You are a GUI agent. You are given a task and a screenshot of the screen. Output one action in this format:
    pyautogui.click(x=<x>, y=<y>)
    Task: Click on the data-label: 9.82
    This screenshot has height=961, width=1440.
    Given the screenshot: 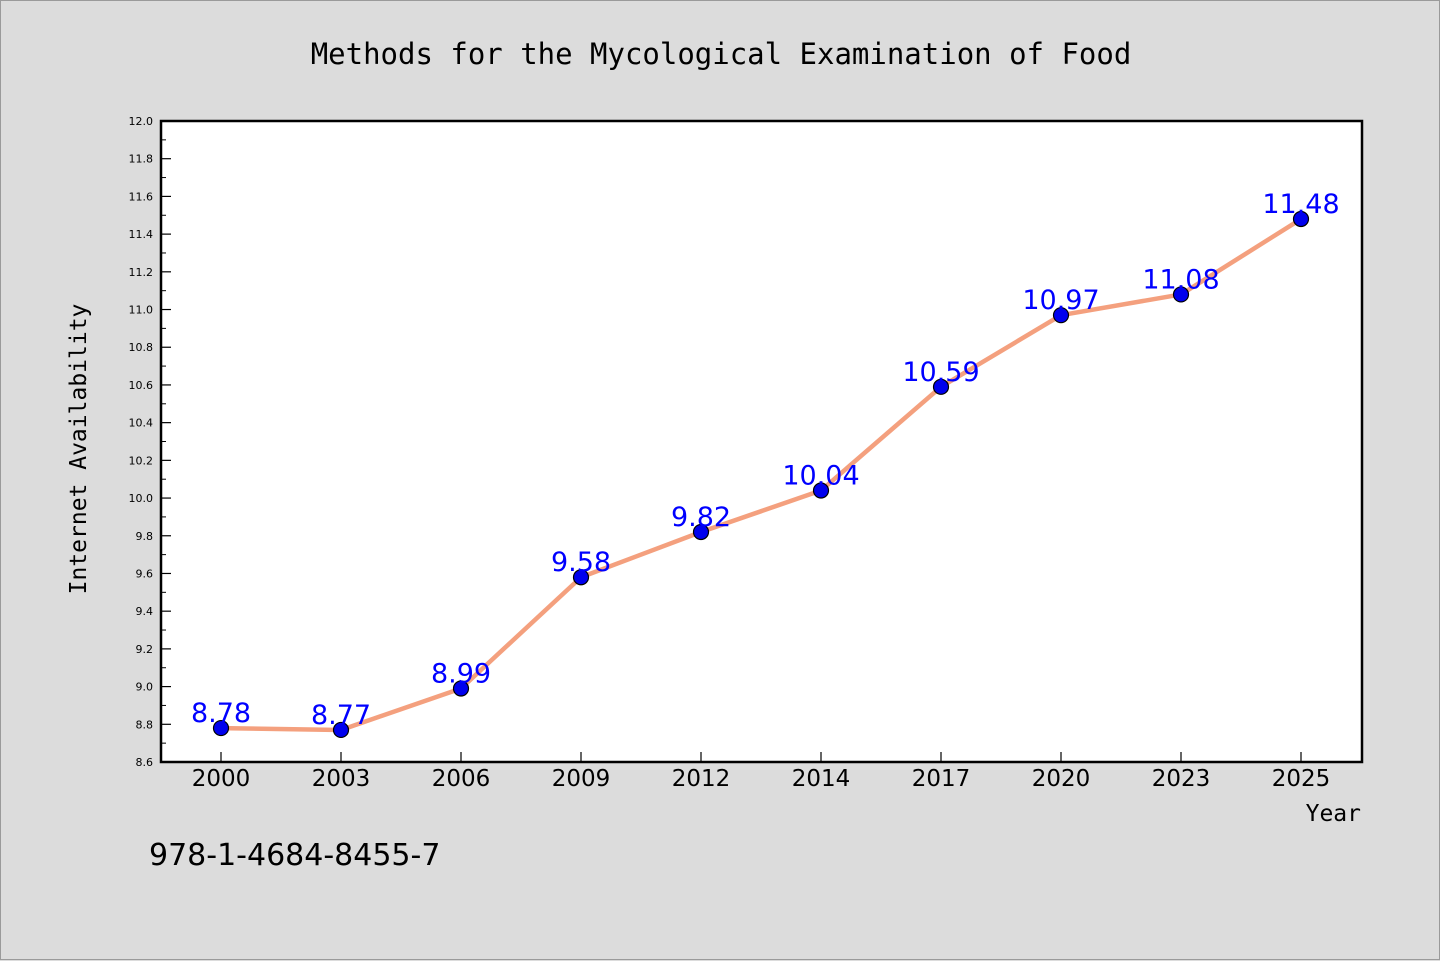 What is the action you would take?
    pyautogui.click(x=701, y=517)
    